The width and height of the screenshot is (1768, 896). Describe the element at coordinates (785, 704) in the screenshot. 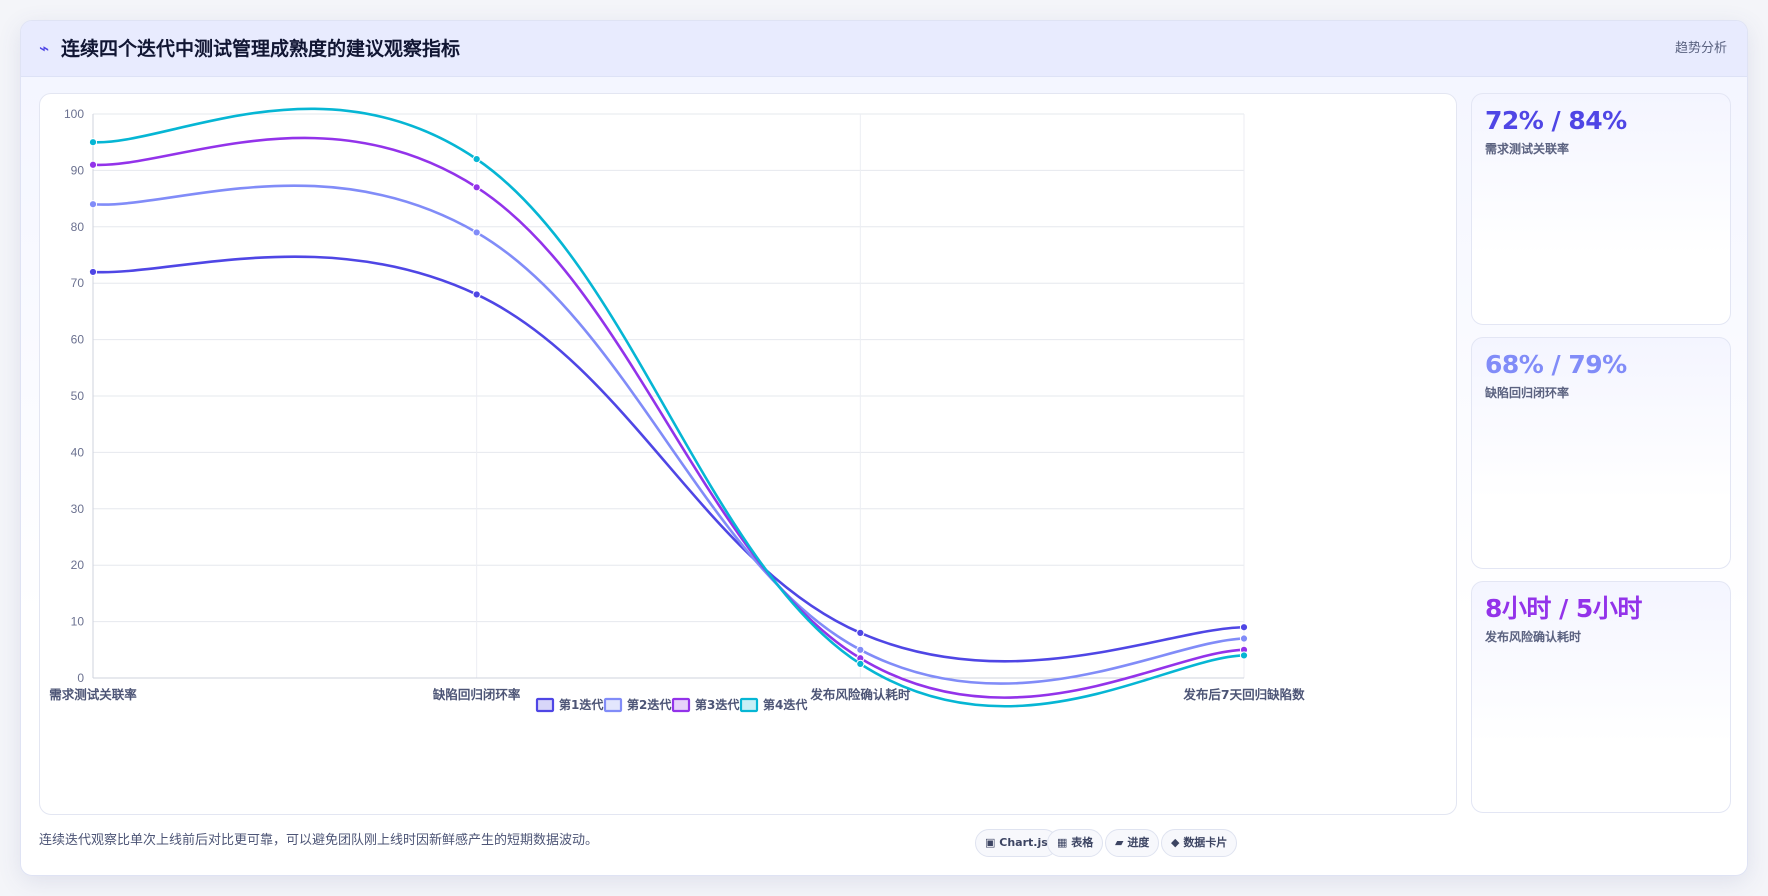

I see `legend-label: 第4迭代` at that location.